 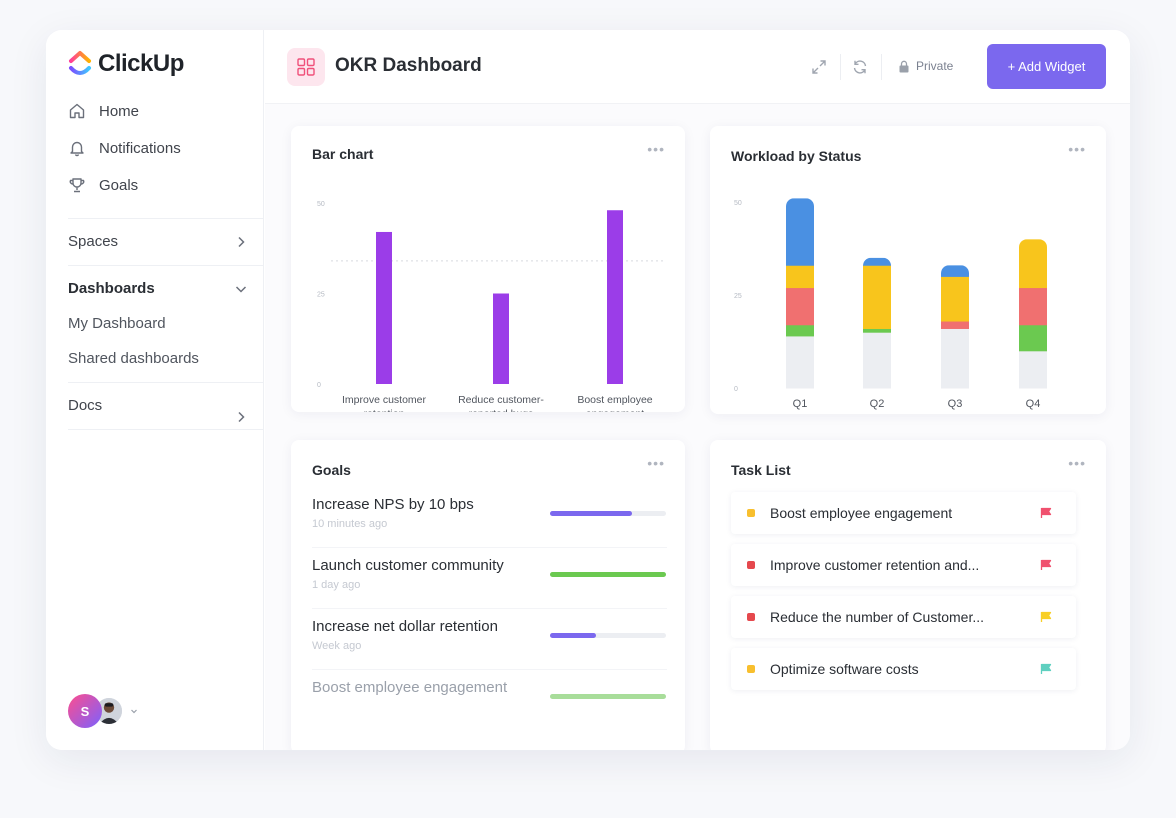 I want to click on x-tick-label: Q3, so click(x=955, y=404).